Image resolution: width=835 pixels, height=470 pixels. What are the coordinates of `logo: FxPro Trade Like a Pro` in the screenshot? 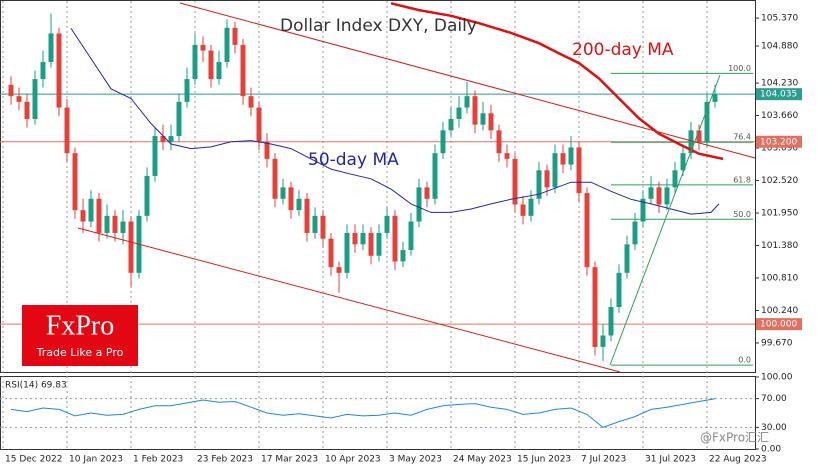 It's located at (80, 335).